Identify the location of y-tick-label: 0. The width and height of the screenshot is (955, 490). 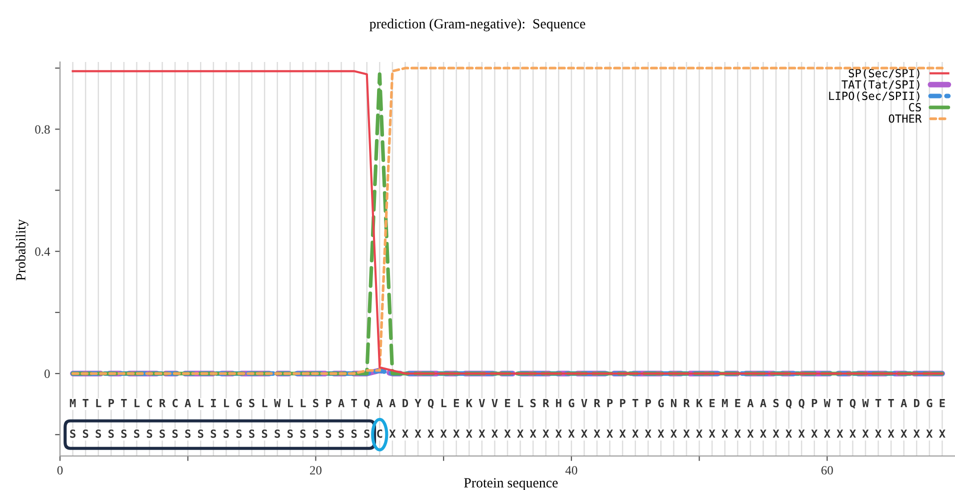
(47, 374).